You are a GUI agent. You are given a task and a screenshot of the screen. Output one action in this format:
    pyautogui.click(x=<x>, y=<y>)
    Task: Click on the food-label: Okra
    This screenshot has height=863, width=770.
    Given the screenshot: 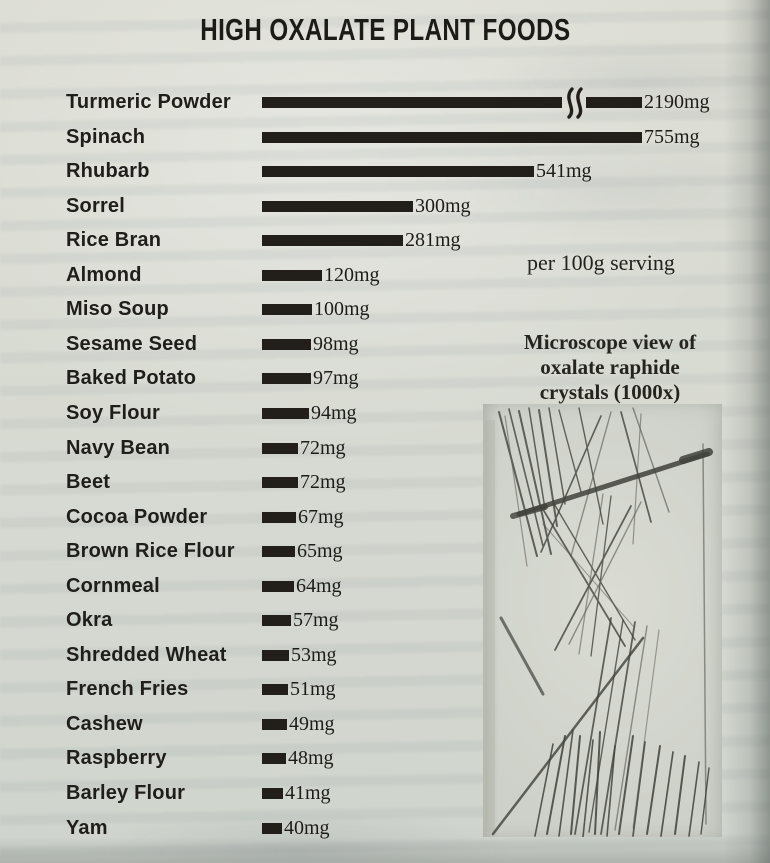 What is the action you would take?
    pyautogui.click(x=89, y=620)
    